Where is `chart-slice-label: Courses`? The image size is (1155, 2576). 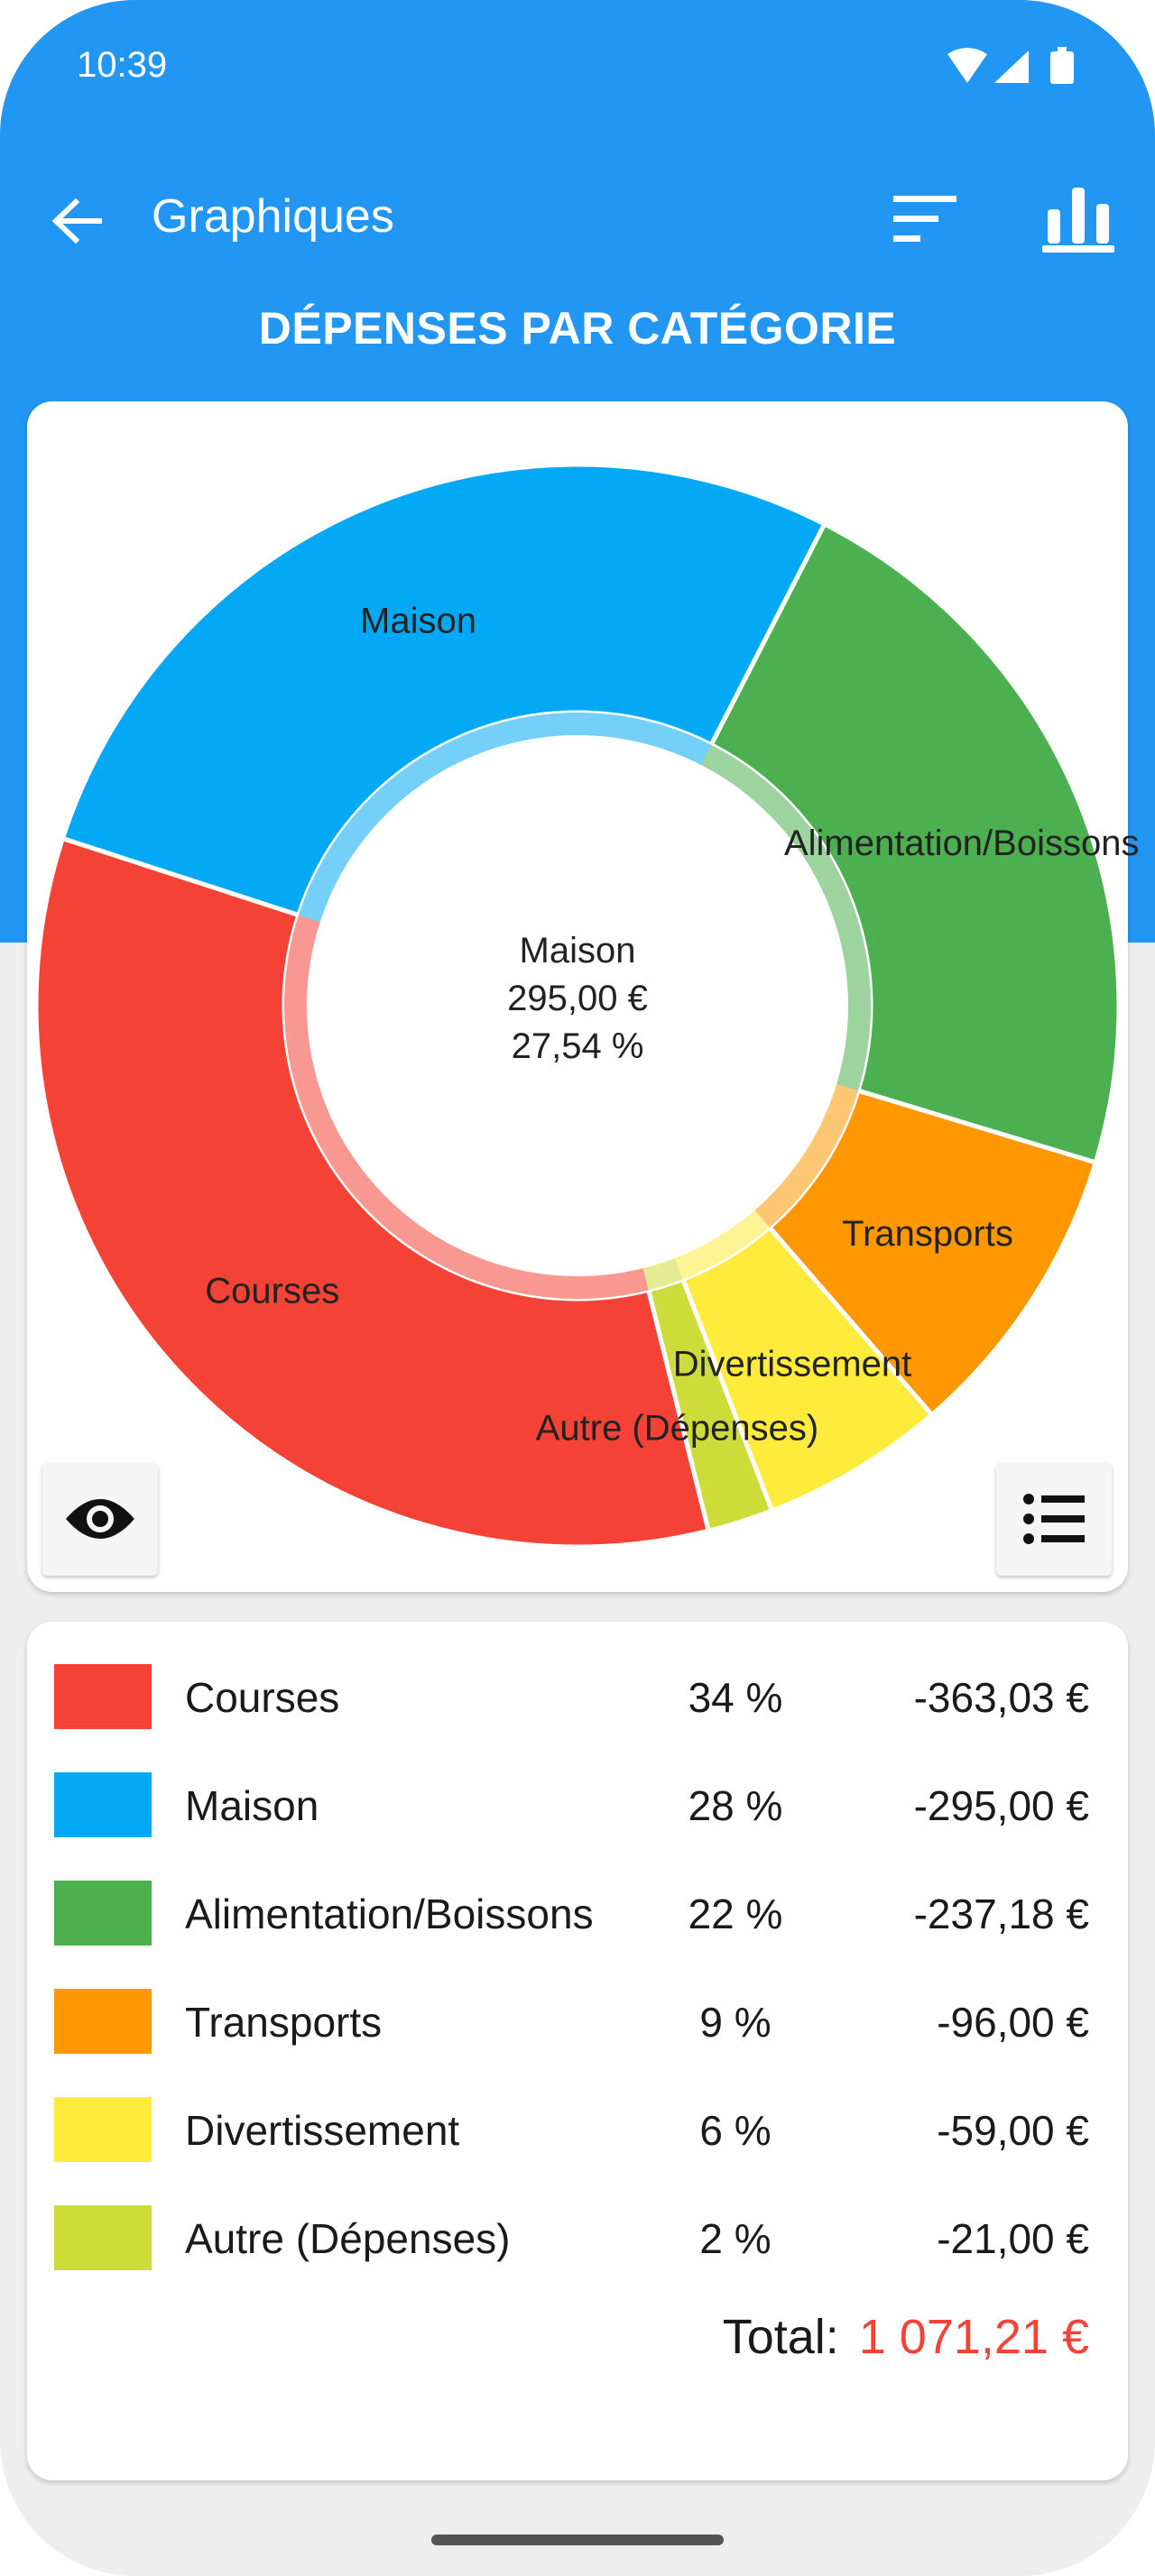
chart-slice-label: Courses is located at coordinates (272, 1291).